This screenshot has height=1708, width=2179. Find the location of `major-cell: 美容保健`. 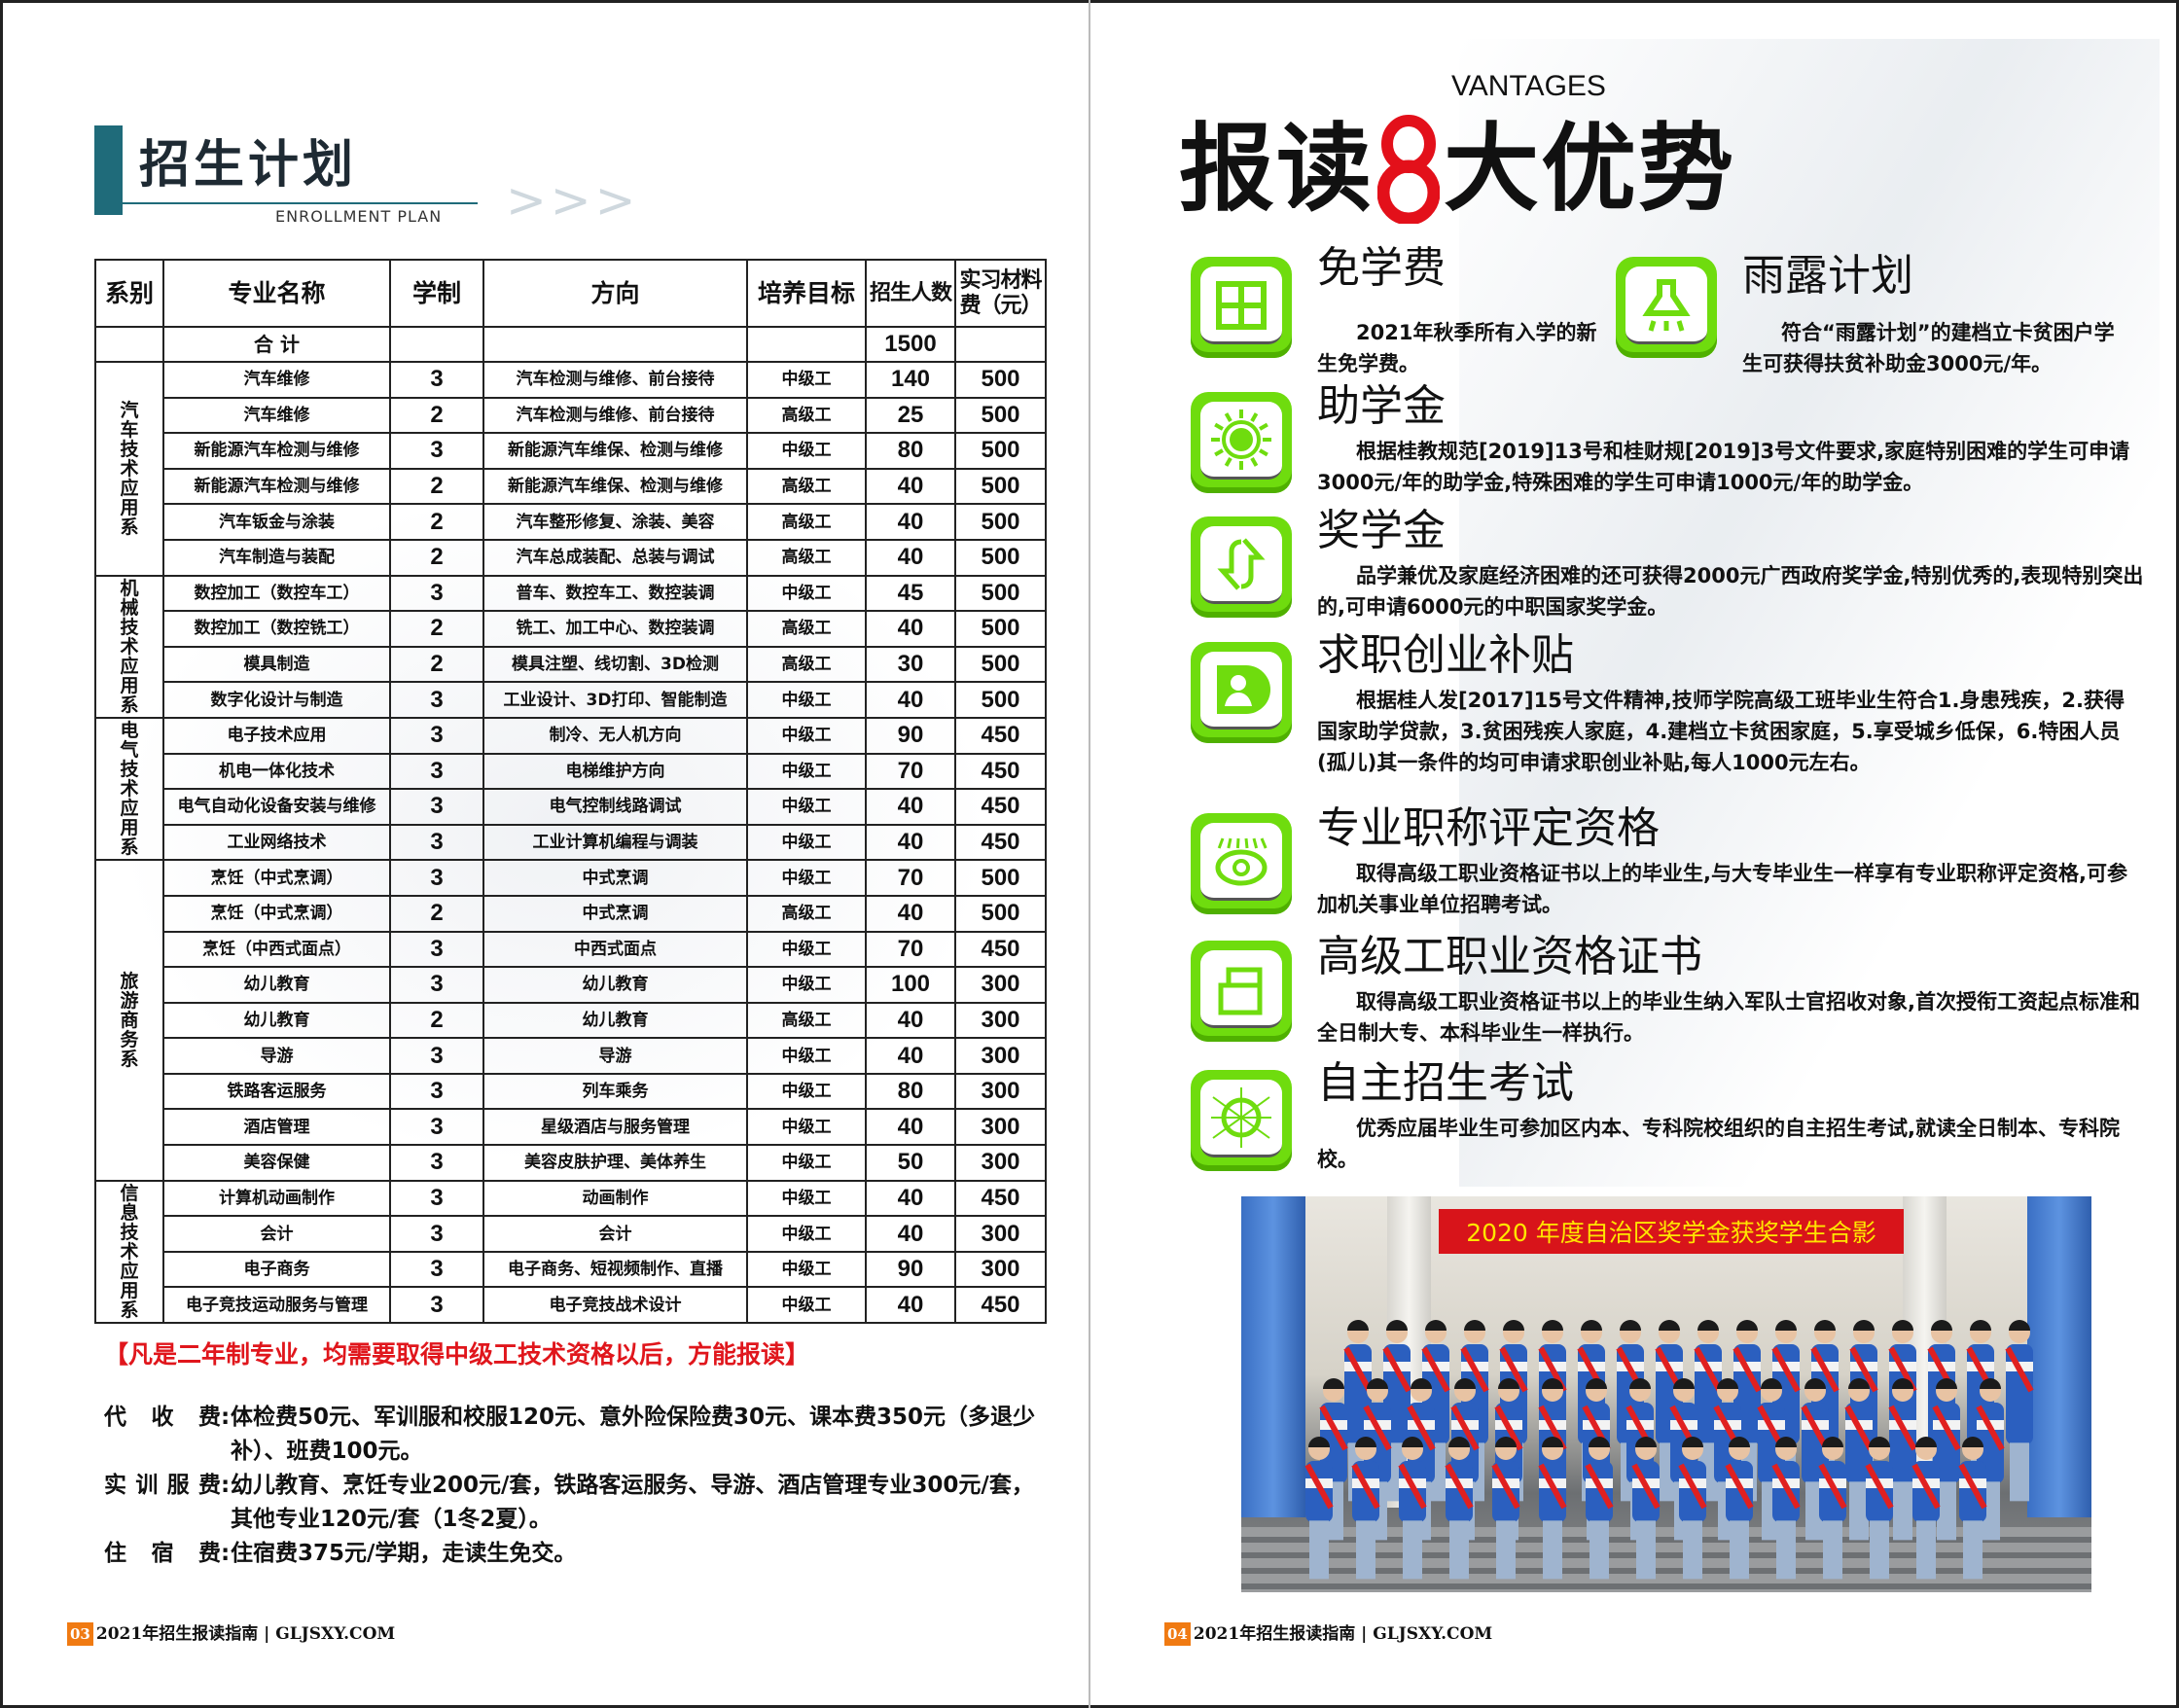

major-cell: 美容保健 is located at coordinates (276, 1163).